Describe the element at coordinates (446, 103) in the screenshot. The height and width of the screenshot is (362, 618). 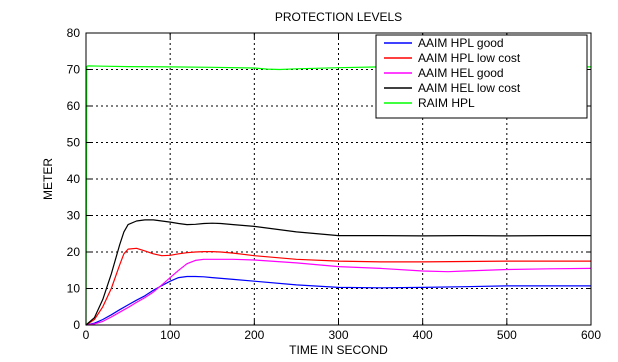
I see `legend-entry-4: RAIM HPL` at that location.